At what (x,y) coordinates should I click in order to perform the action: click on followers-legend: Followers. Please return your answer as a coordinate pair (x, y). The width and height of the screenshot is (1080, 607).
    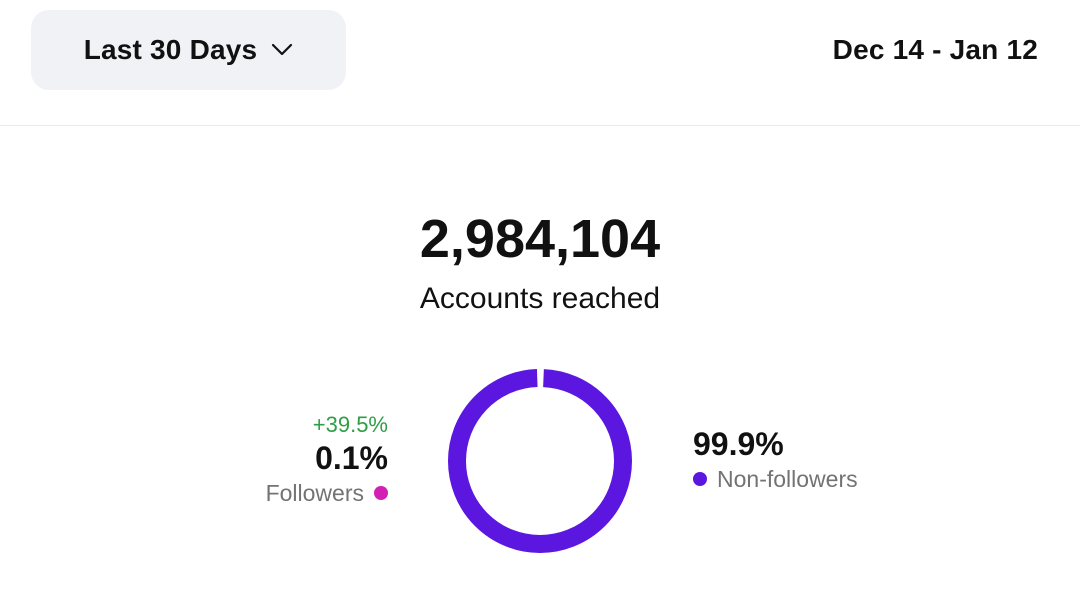
    Looking at the image, I should click on (327, 493).